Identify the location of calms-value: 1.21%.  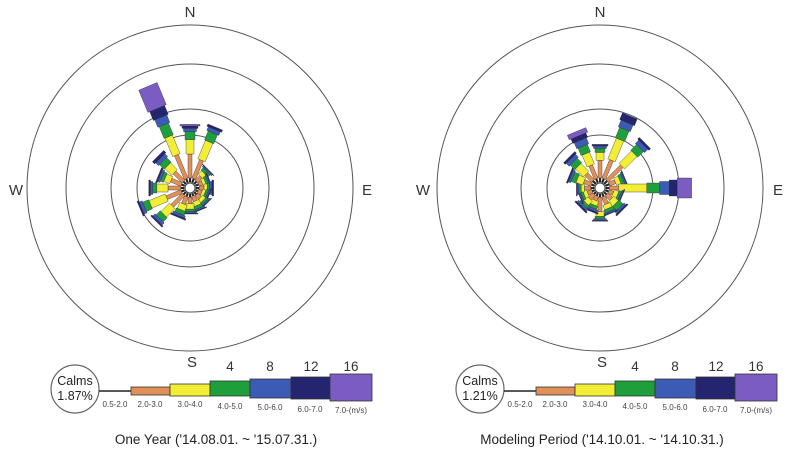
(479, 396).